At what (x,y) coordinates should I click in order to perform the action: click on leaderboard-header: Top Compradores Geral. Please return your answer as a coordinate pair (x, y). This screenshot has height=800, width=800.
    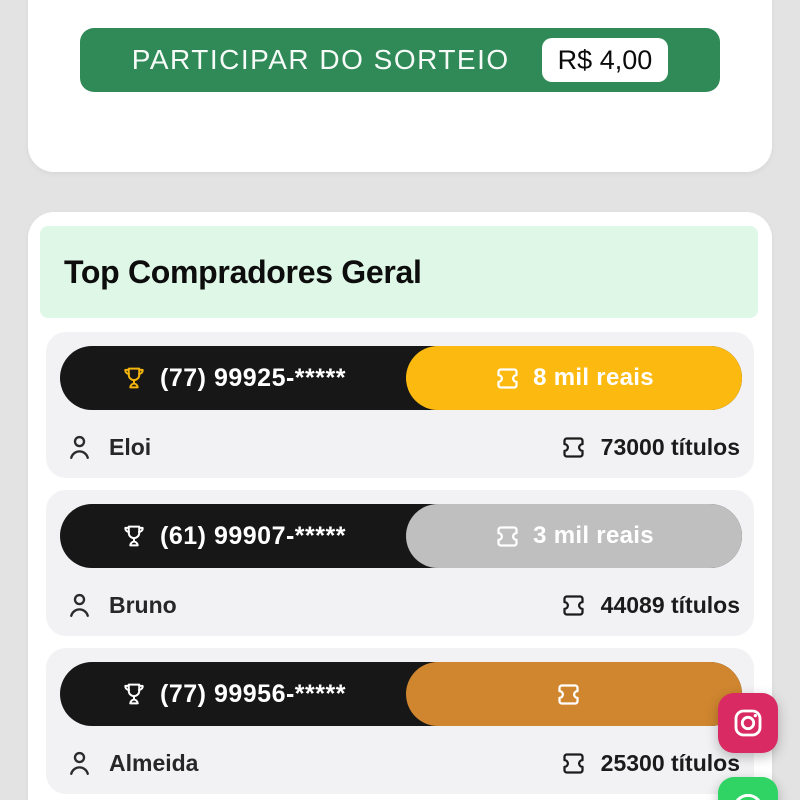
    Looking at the image, I should click on (399, 272).